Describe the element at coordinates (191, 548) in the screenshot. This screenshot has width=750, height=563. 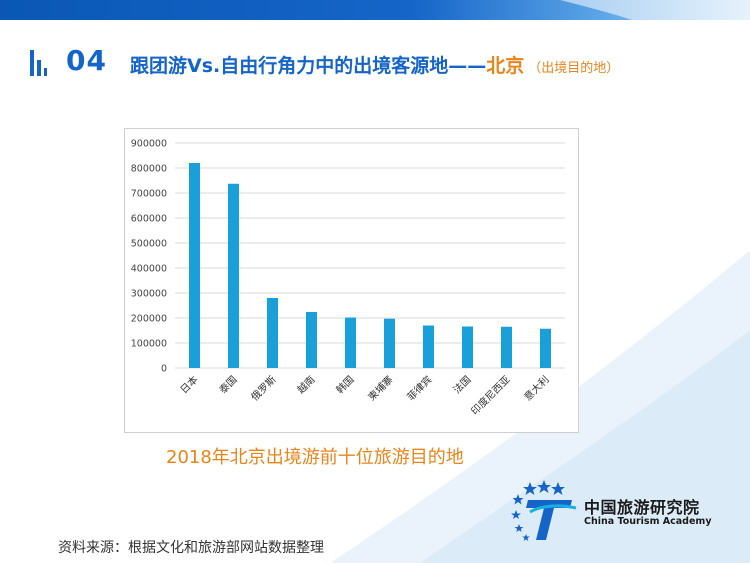
I see `source-note: 资料来源：根据文化和旅游部网站数据整理` at that location.